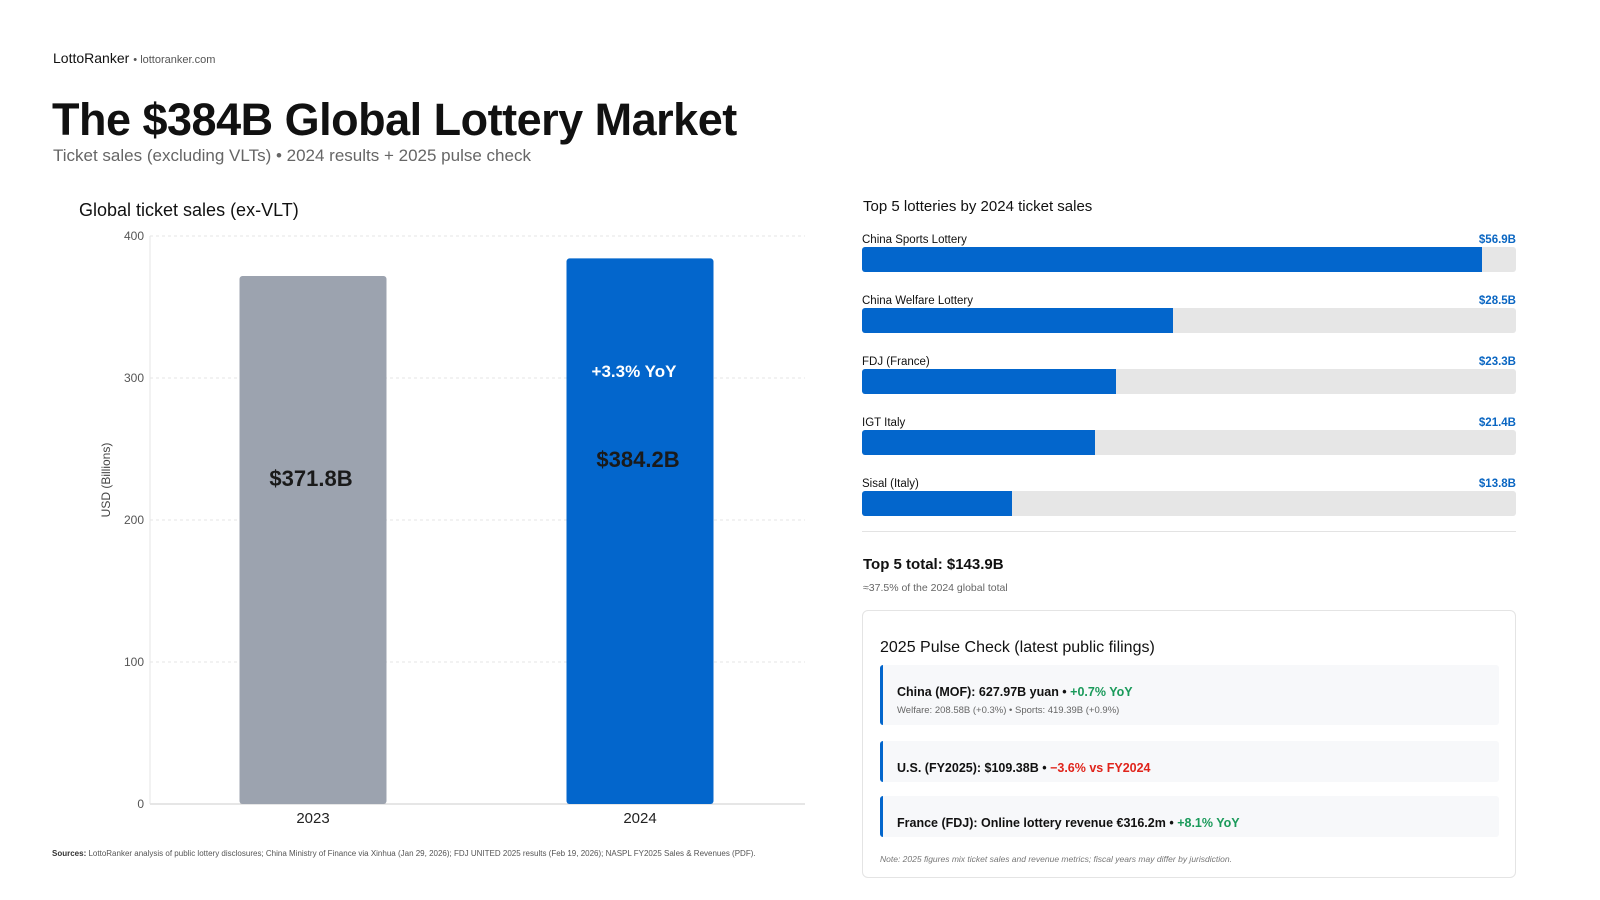 The width and height of the screenshot is (1600, 900). I want to click on y-tick-label: 300, so click(134, 378).